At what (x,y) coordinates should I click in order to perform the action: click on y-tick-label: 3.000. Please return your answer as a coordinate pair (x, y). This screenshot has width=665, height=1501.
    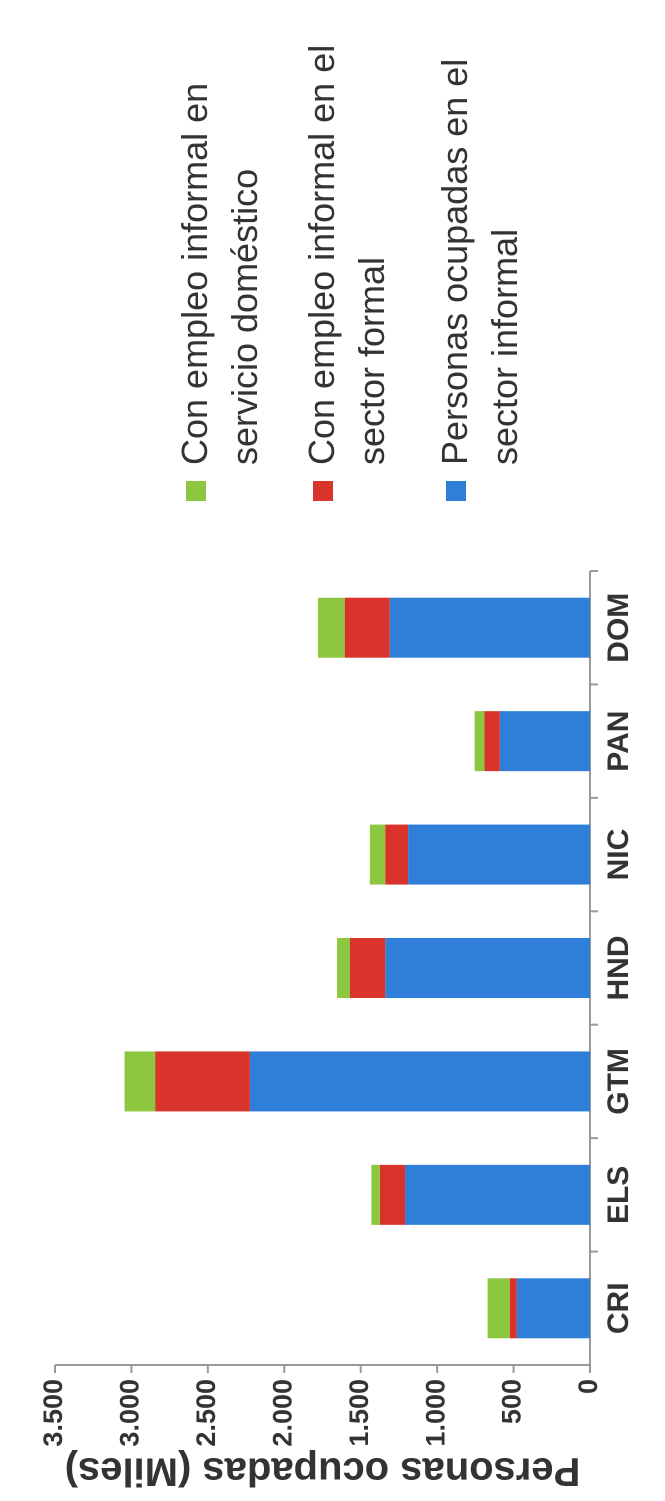
    Looking at the image, I should click on (130, 1413).